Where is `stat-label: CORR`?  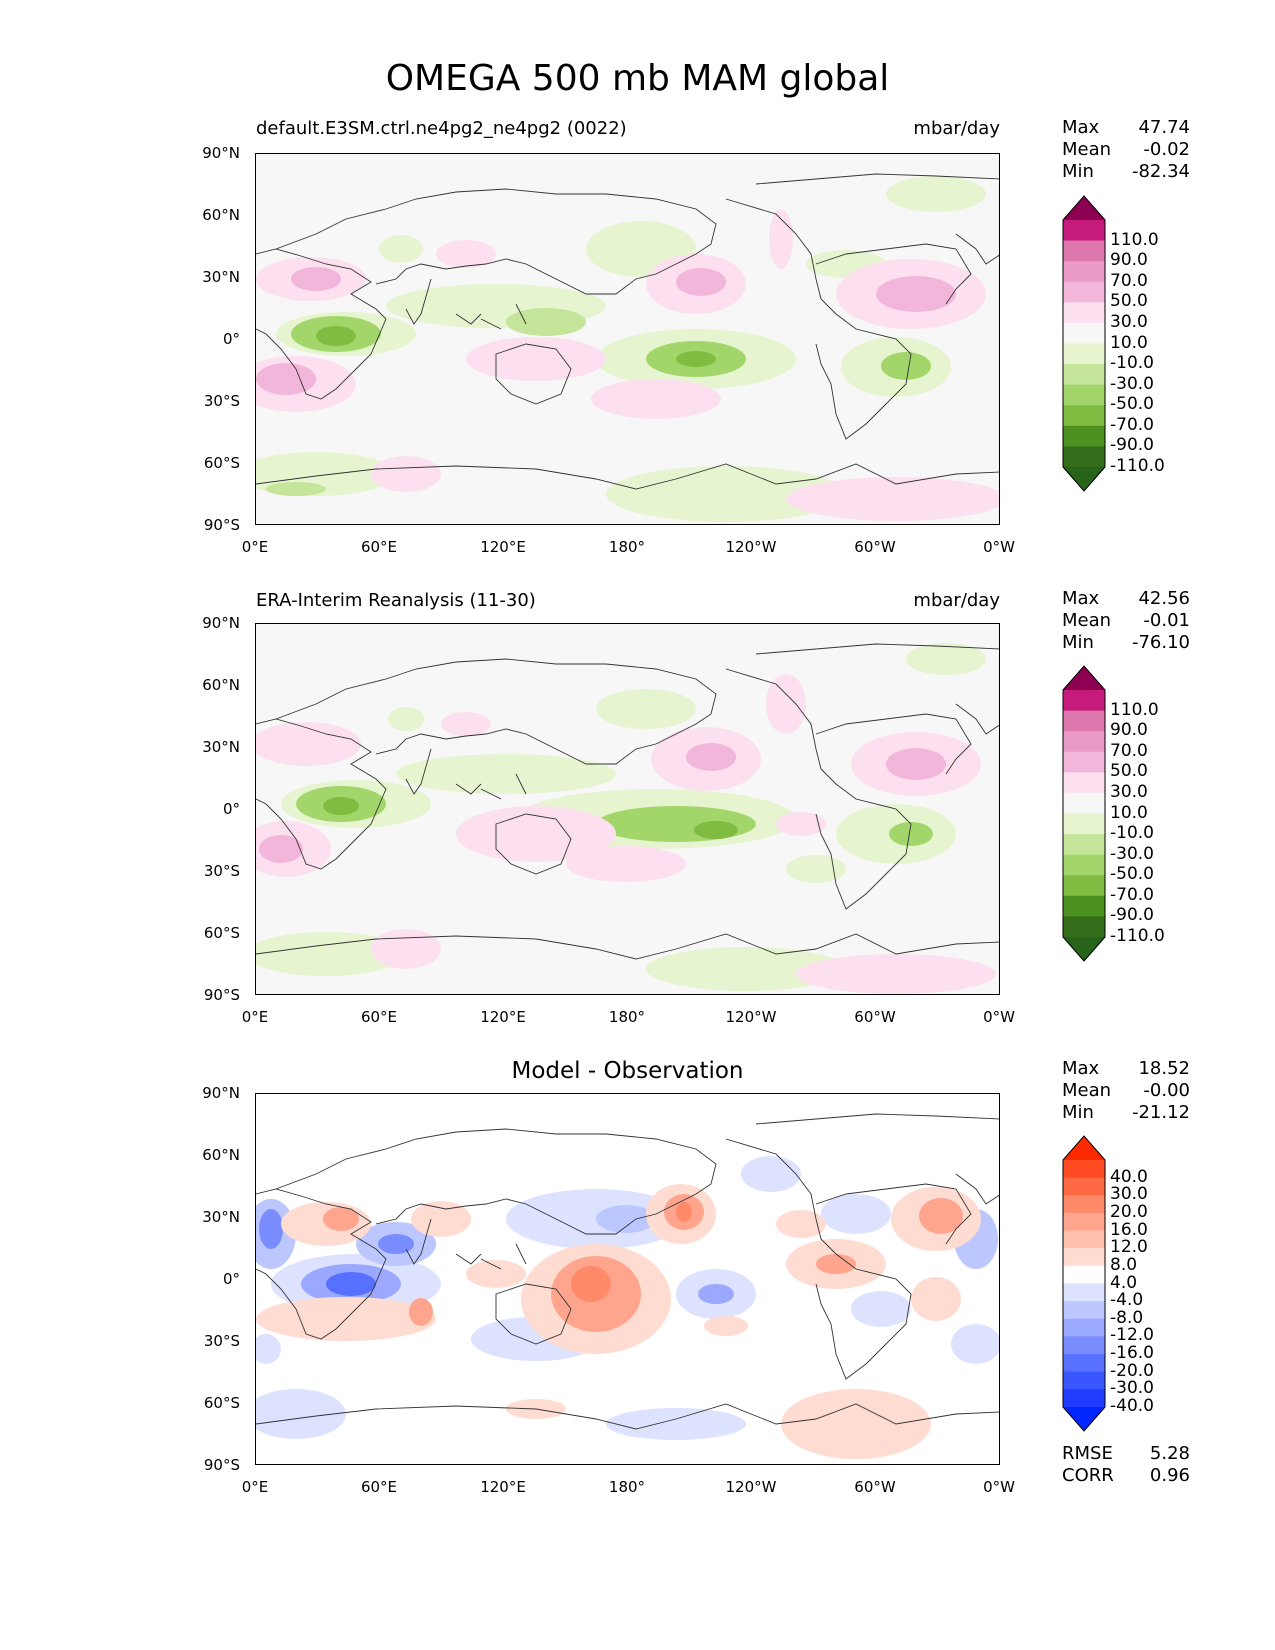
stat-label: CORR is located at coordinates (1088, 1475).